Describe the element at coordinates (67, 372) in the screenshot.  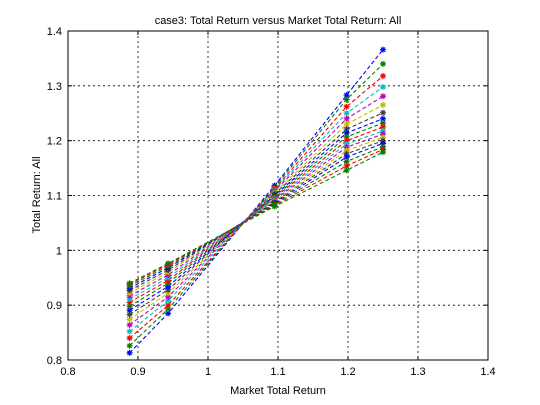
I see `x-tick-label: 0.8` at that location.